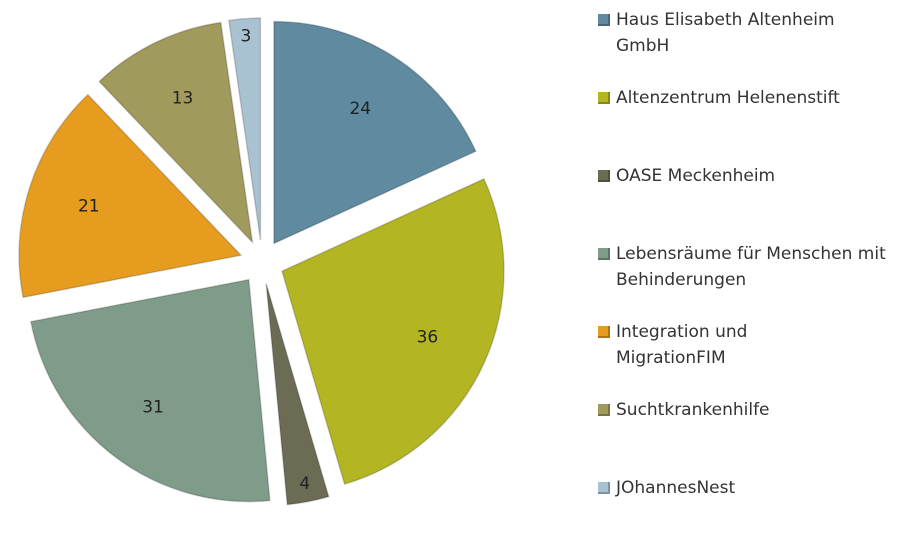  What do you see at coordinates (696, 176) in the screenshot?
I see `legend-label: OASE Meckenheim` at bounding box center [696, 176].